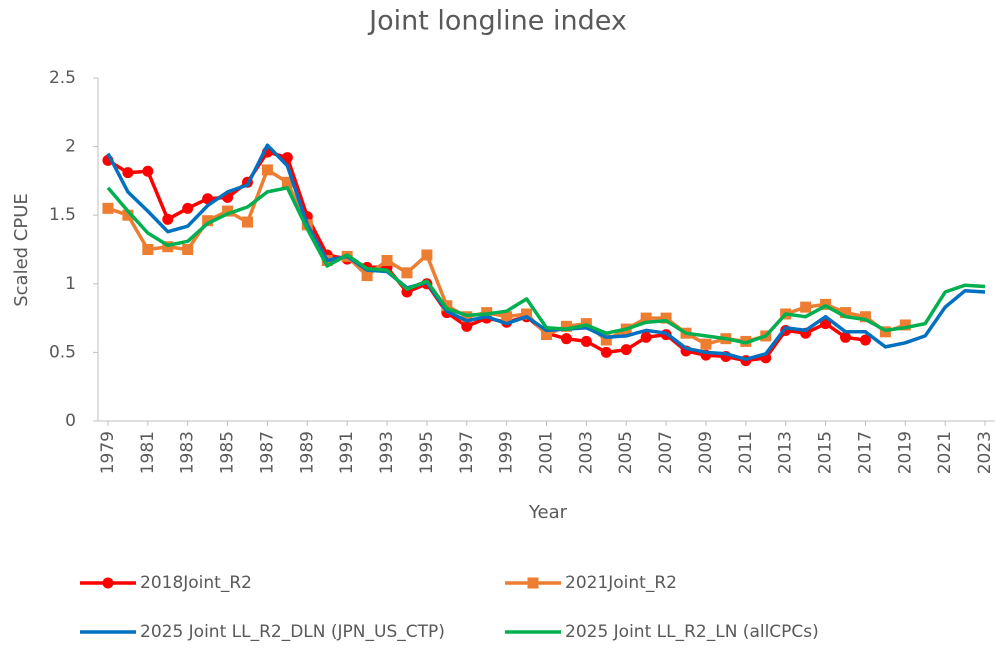  What do you see at coordinates (586, 452) in the screenshot?
I see `x-tick-label: 2003` at bounding box center [586, 452].